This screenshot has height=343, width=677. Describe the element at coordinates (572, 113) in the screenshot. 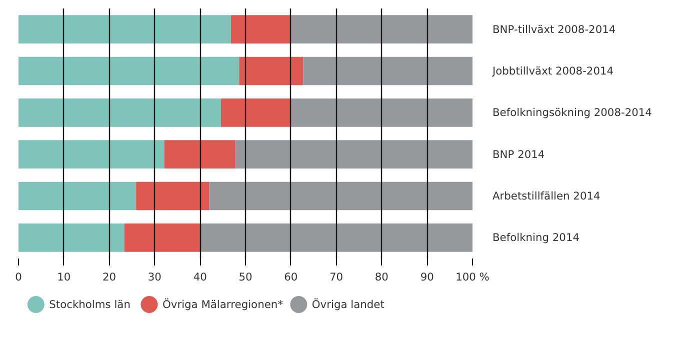

I see `y-tick-label: Befolkningsökning 2008-2014` at that location.